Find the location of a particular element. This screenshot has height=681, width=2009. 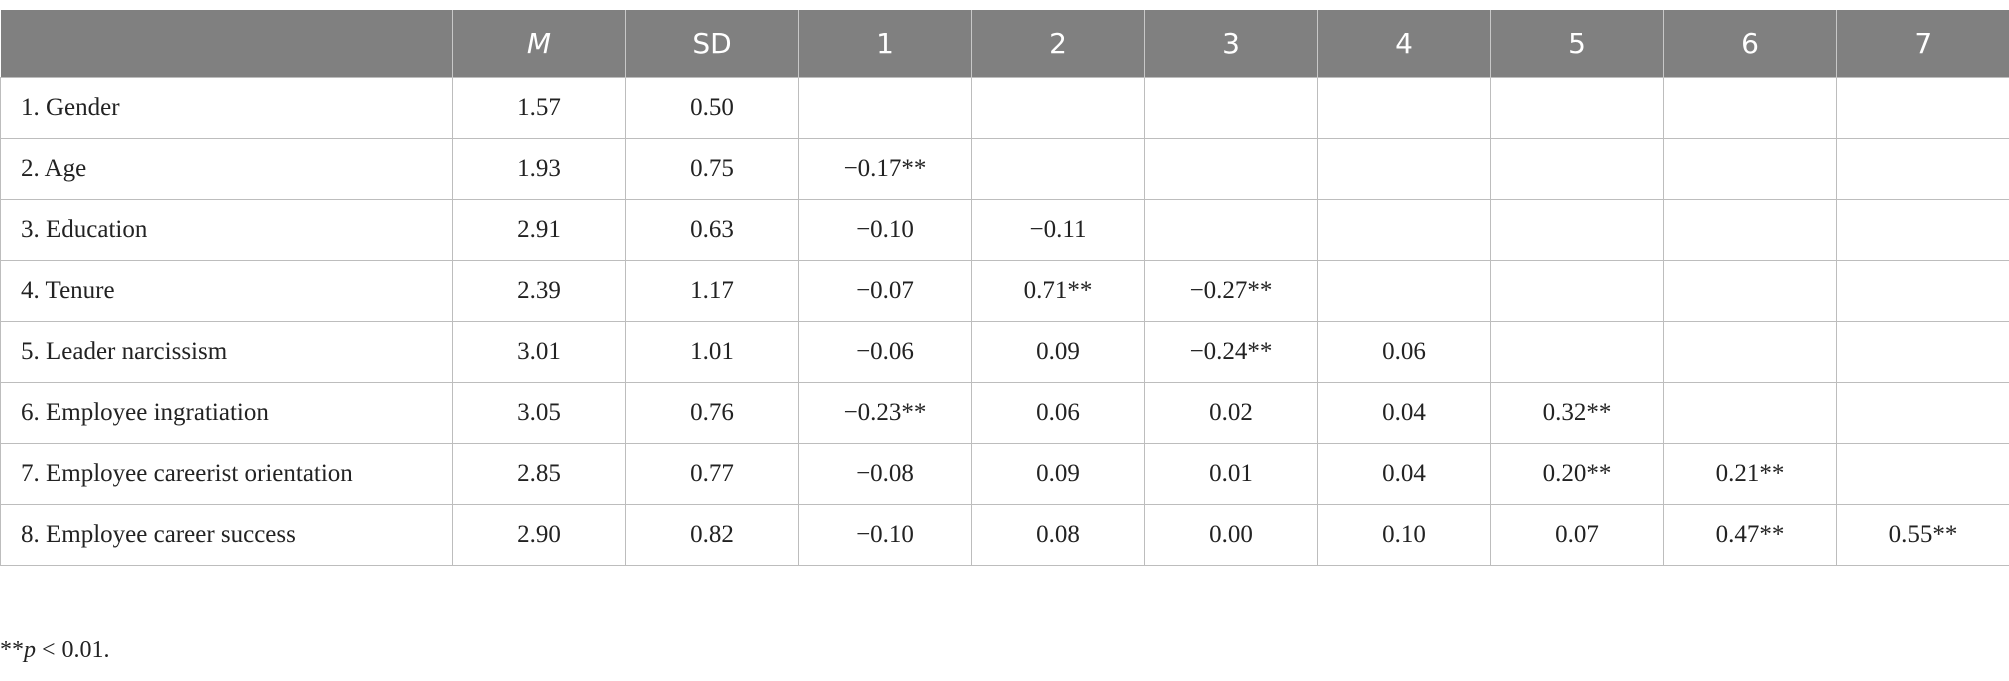

row-label: 7. Employee careerist orientation is located at coordinates (226, 474).